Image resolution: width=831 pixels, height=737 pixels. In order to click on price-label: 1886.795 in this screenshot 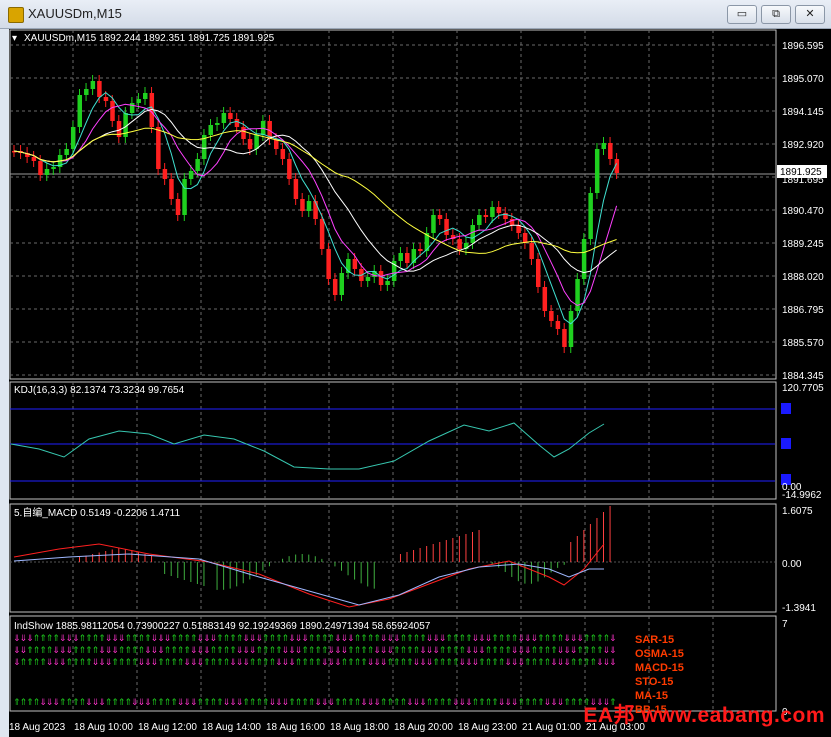, I will do `click(803, 310)`.